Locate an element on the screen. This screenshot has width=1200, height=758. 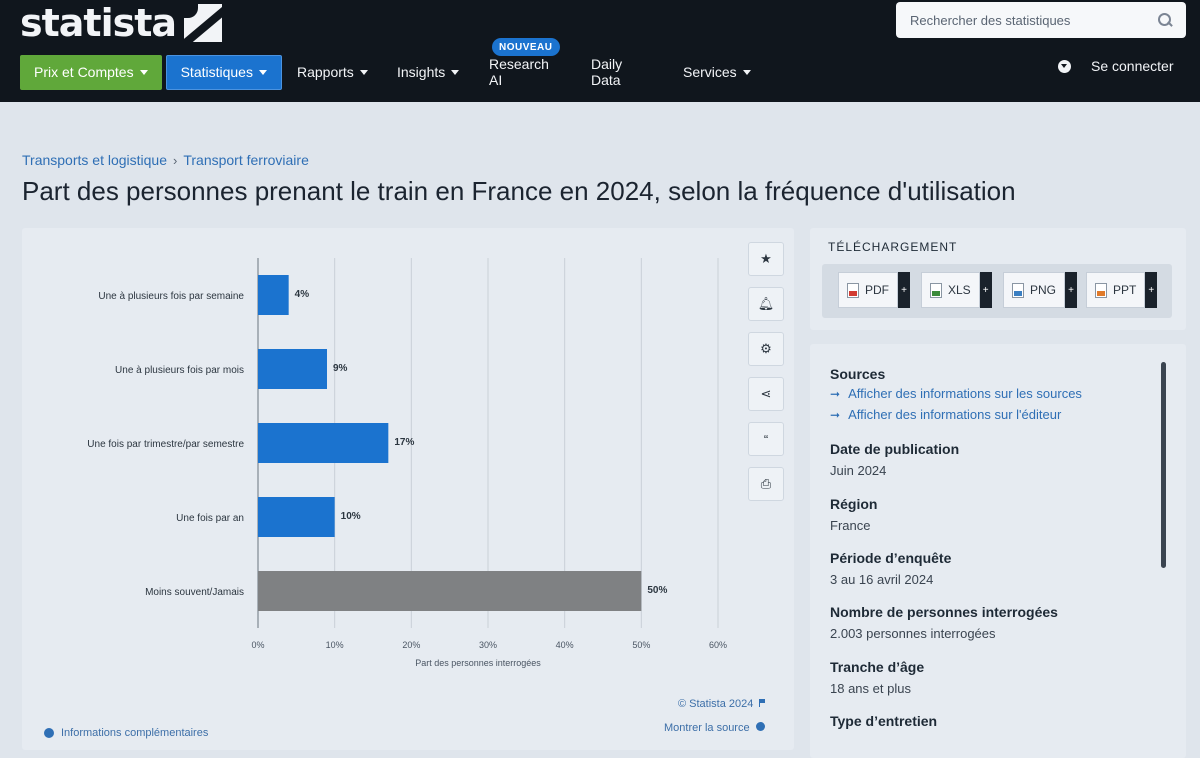
breadcrumb-item-transports: Transports et logistique is located at coordinates (94, 160).